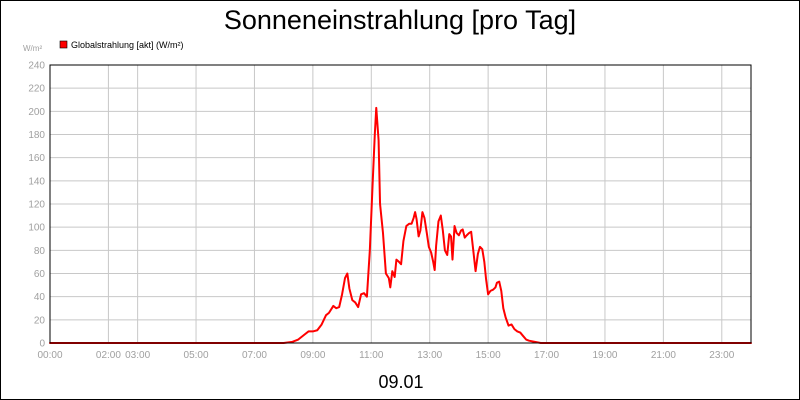  What do you see at coordinates (137, 355) in the screenshot?
I see `x-tick-label: 03:00` at bounding box center [137, 355].